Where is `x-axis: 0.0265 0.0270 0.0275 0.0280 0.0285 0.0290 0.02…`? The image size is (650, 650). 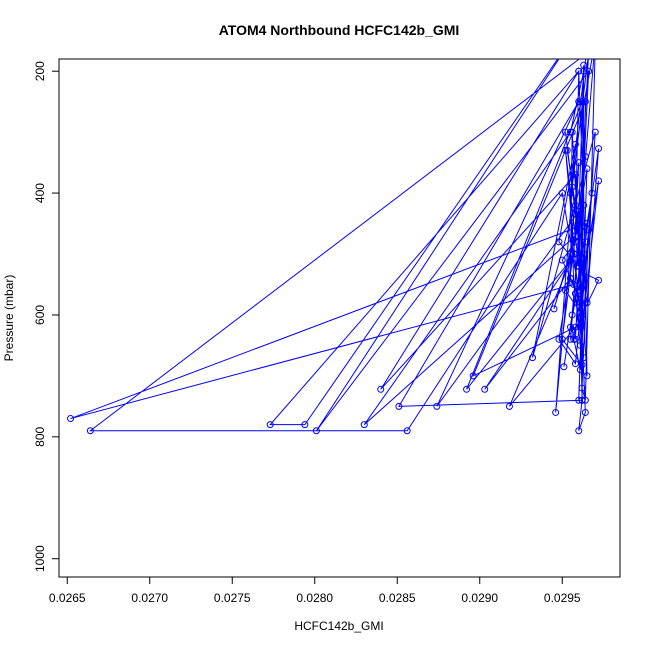
x-axis: 0.0265 0.0270 0.0275 0.0280 0.0285 0.0290 0.02… is located at coordinates (315, 590).